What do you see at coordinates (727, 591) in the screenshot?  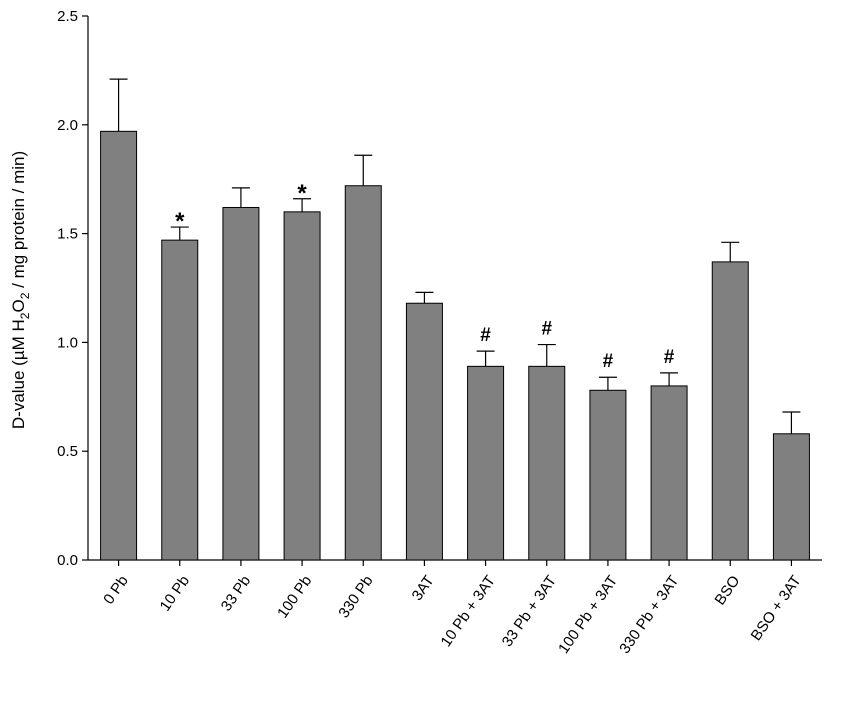 I see `x-tick-label: BSO` at bounding box center [727, 591].